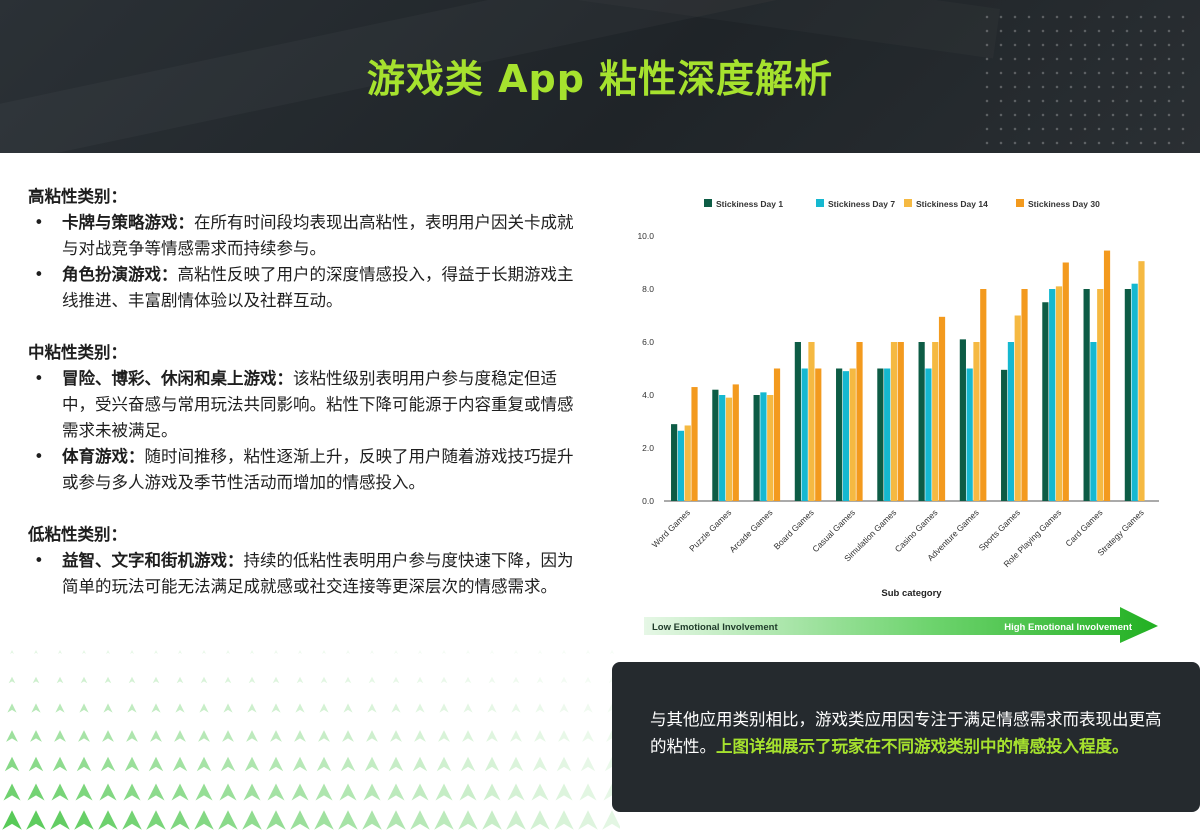  What do you see at coordinates (1085, 80) in the screenshot?
I see `dot-pattern` at bounding box center [1085, 80].